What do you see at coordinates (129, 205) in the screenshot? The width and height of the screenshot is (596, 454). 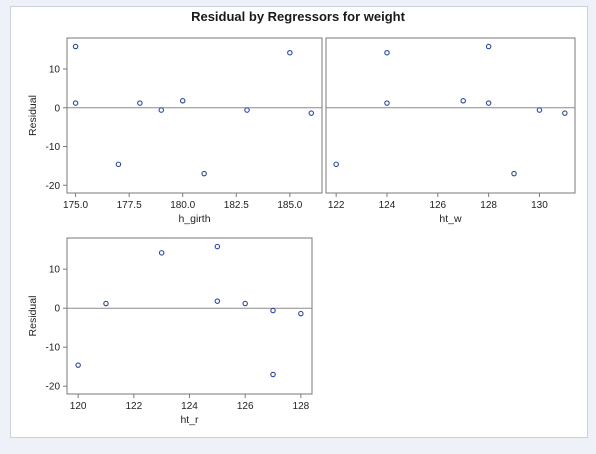 I see `x-tick-label: 177.5` at bounding box center [129, 205].